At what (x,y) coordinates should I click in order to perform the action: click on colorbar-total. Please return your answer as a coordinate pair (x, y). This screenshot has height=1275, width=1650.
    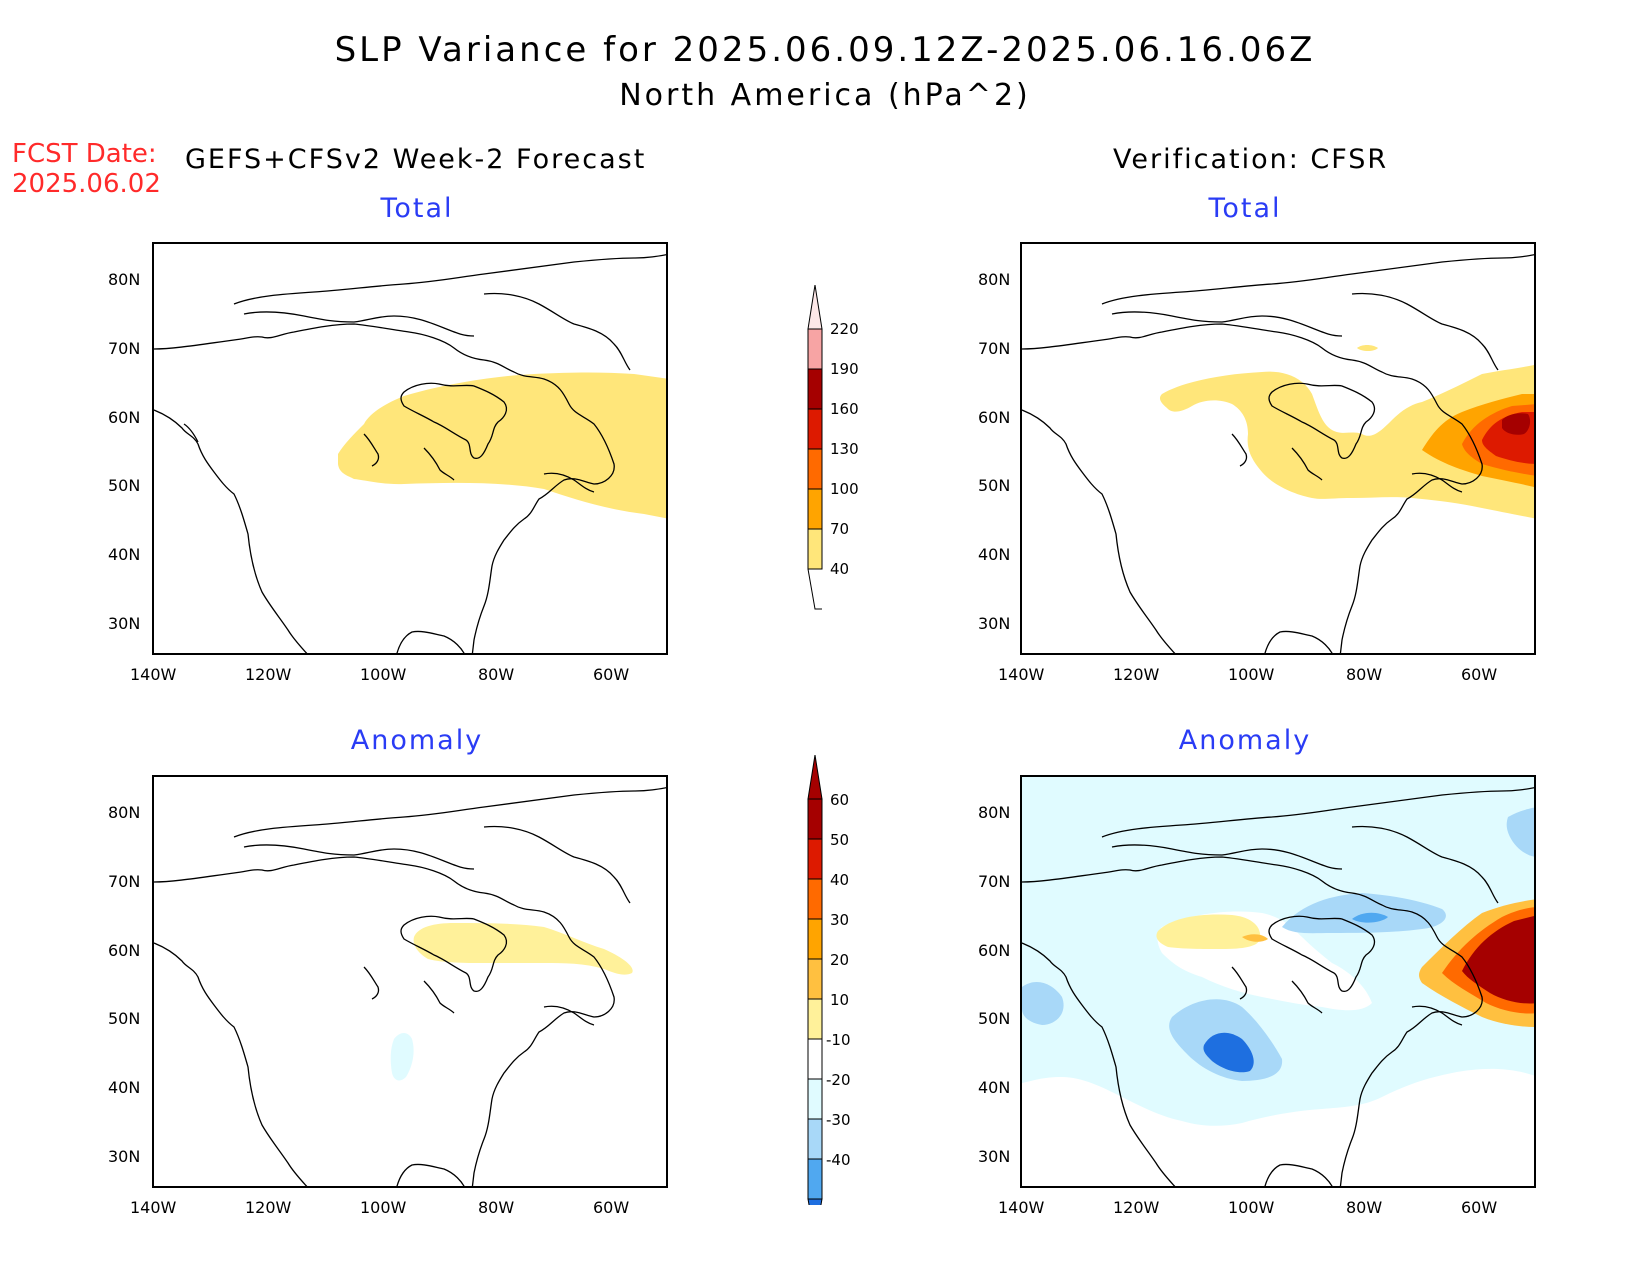
    Looking at the image, I should click on (840, 450).